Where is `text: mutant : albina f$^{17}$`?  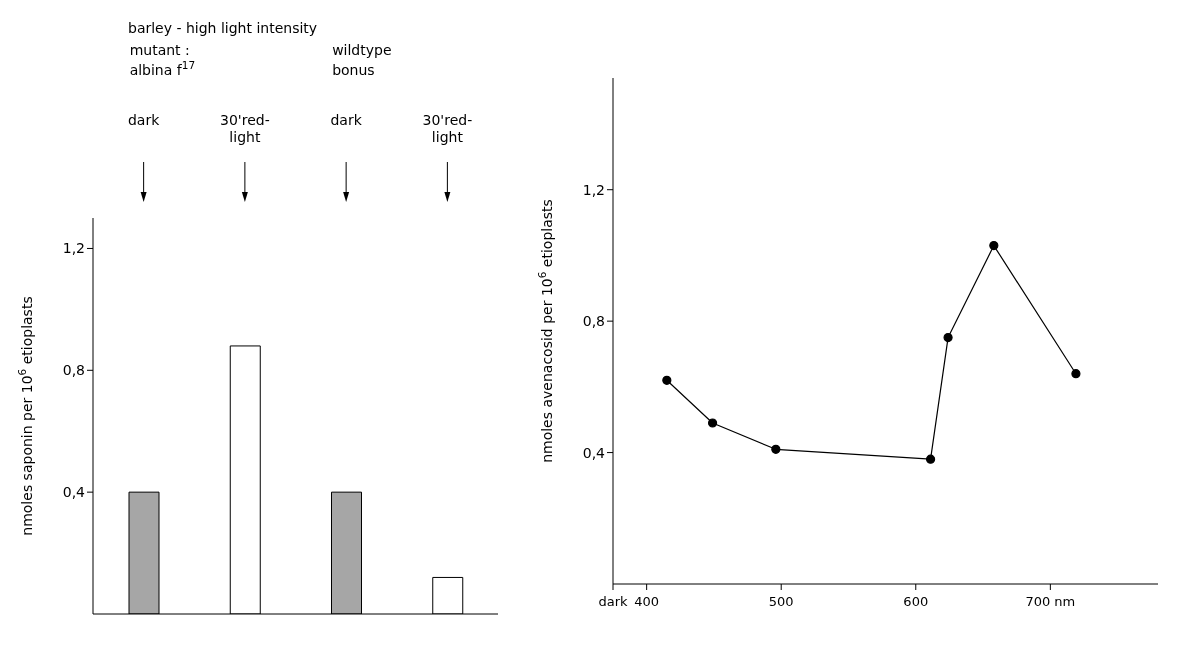 text: mutant : albina f$^{17}$ is located at coordinates (162, 60).